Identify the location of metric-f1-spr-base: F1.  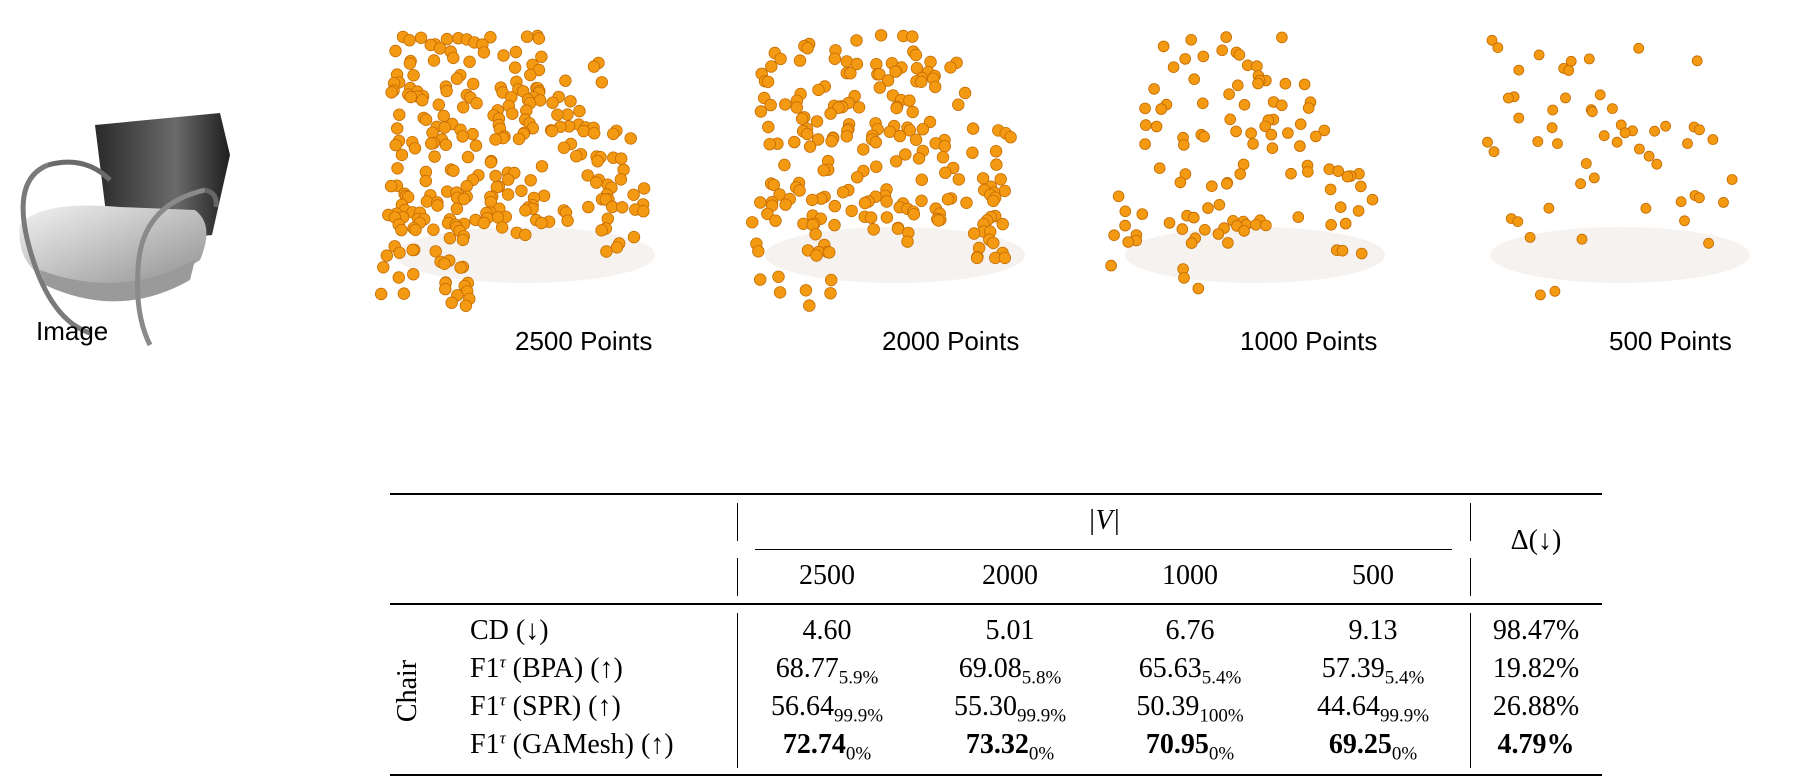
(485, 706).